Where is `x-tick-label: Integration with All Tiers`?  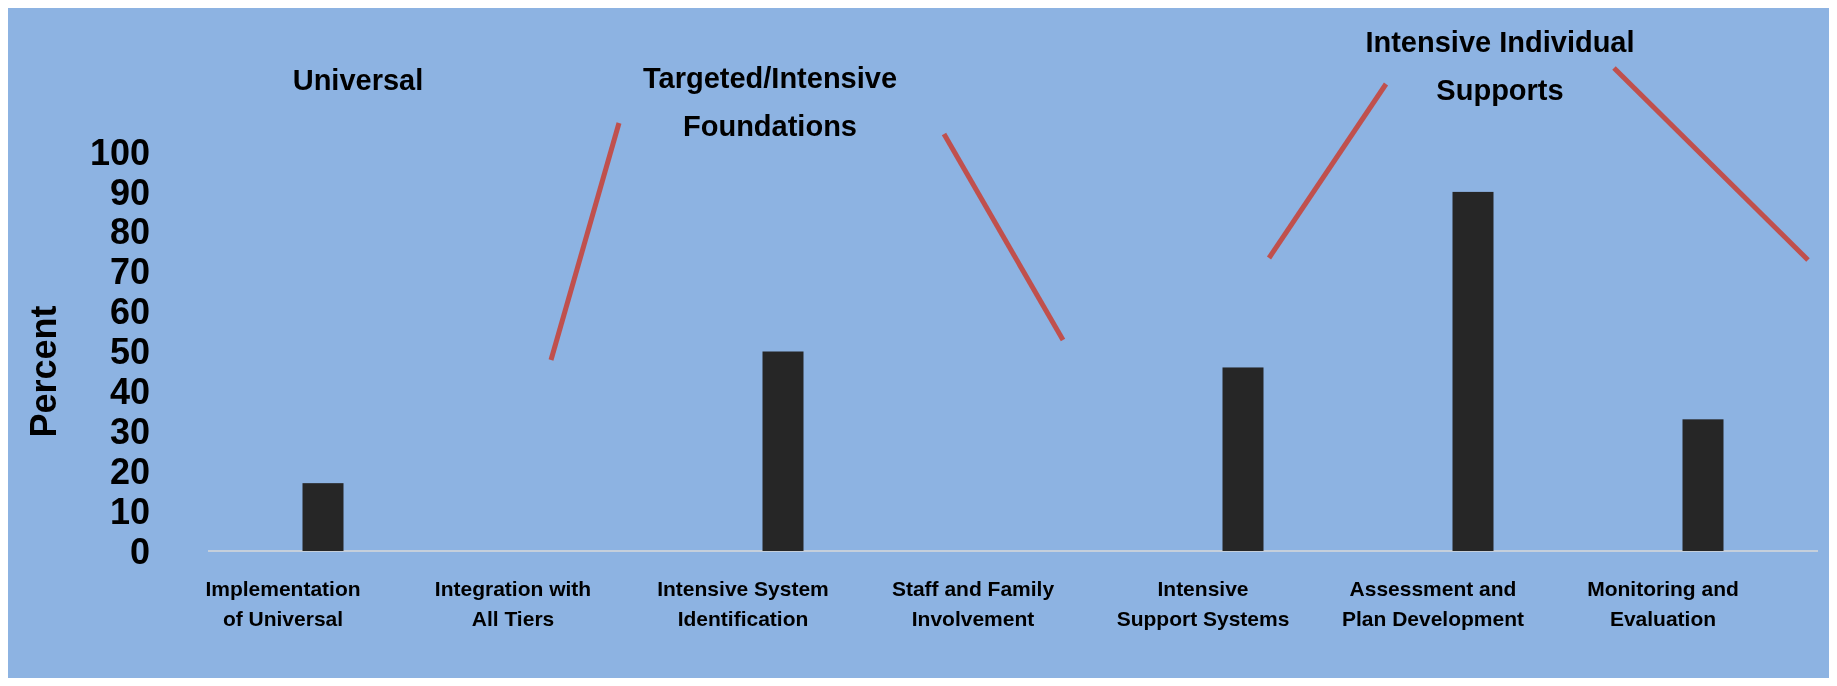
x-tick-label: Integration with All Tiers is located at coordinates (513, 603).